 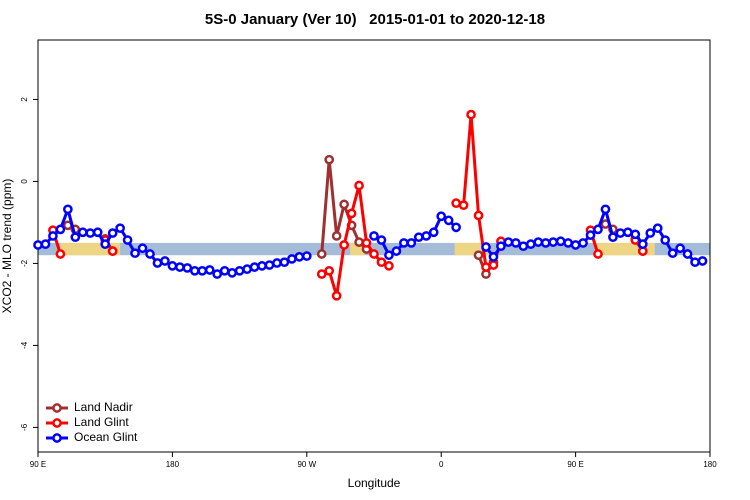 What do you see at coordinates (106, 437) in the screenshot?
I see `legend-label: Ocean Glint` at bounding box center [106, 437].